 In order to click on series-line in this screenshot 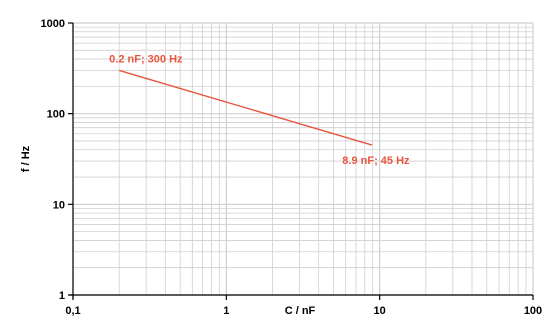, I will do `click(245, 107)`.